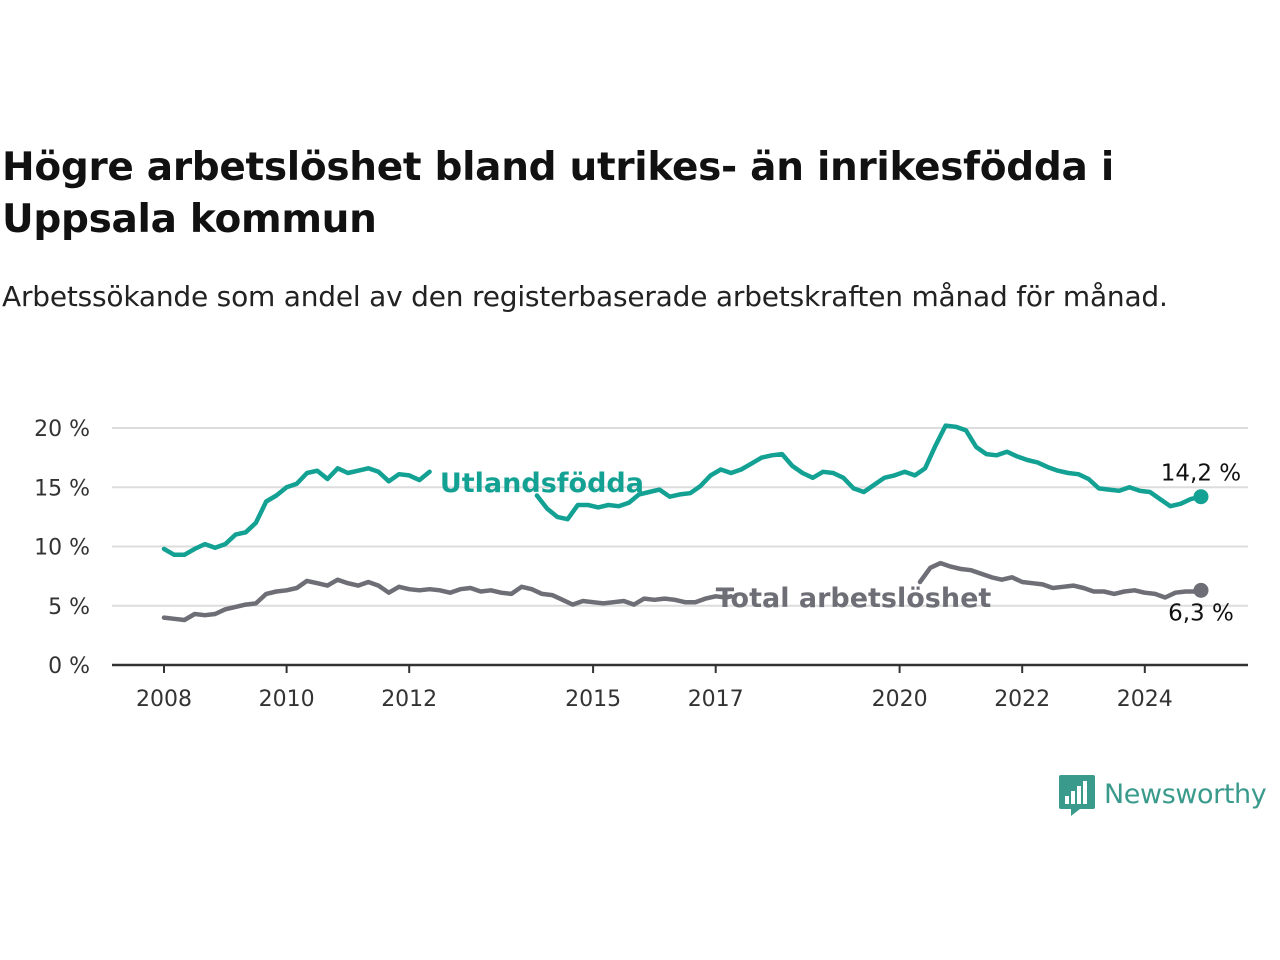  Describe the element at coordinates (287, 699) in the screenshot. I see `x-tick-label: 2010` at that location.